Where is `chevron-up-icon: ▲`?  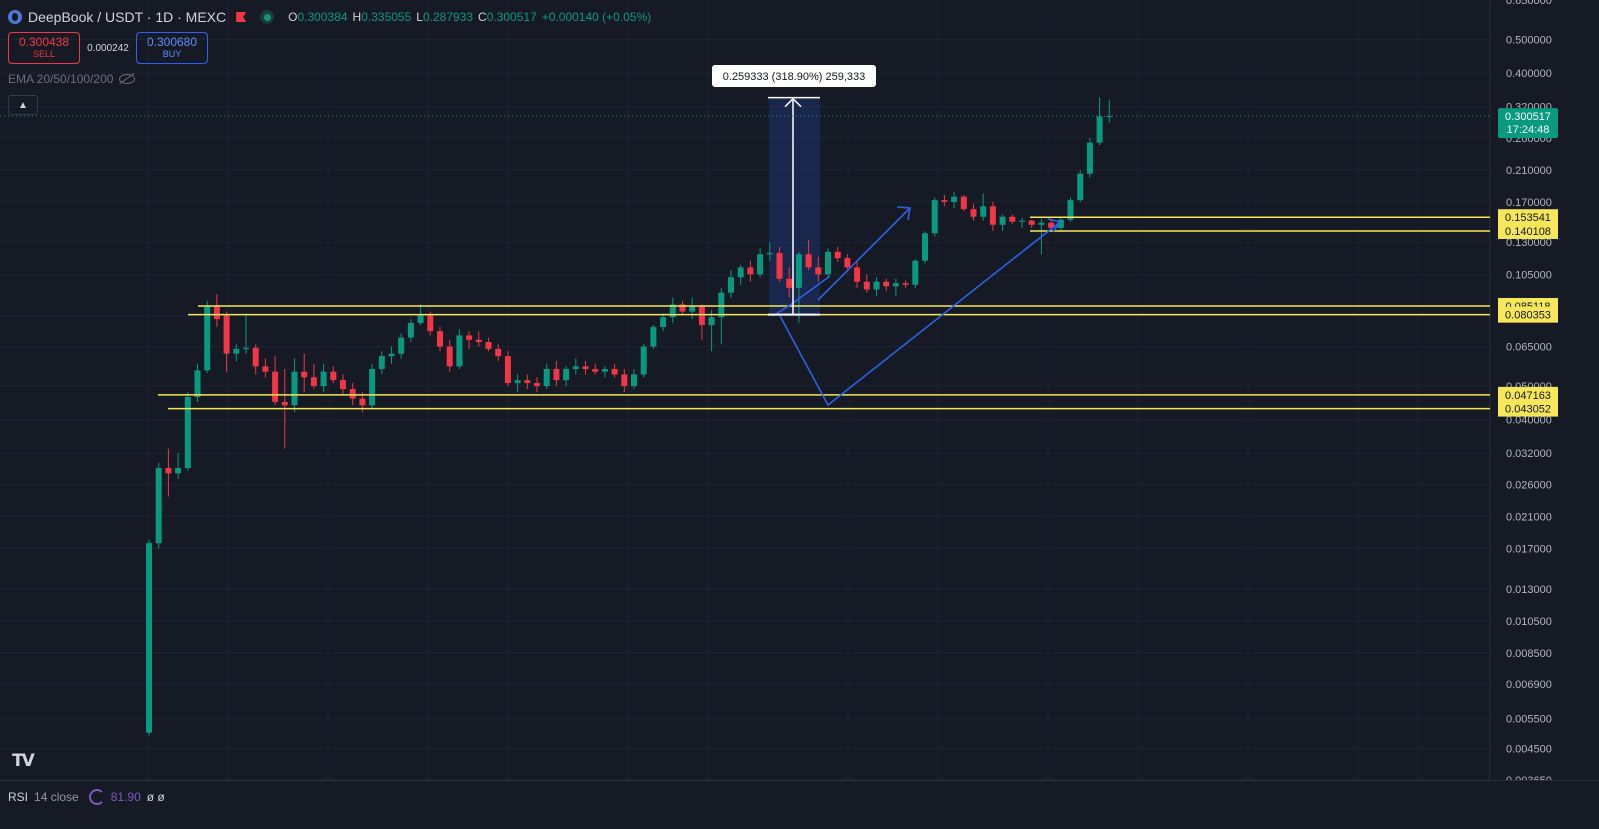
chevron-up-icon: ▲ is located at coordinates (23, 105).